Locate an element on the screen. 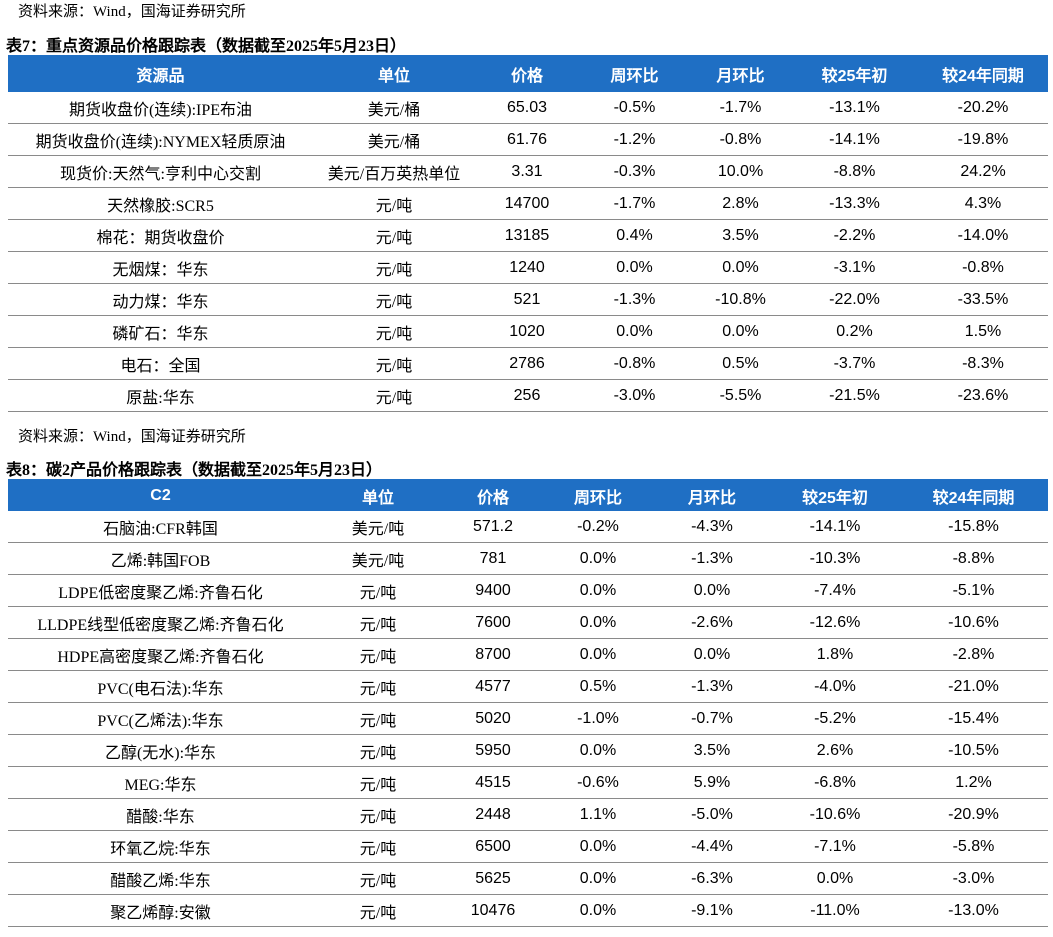 This screenshot has height=937, width=1053. cell-price: 6500 is located at coordinates (493, 846).